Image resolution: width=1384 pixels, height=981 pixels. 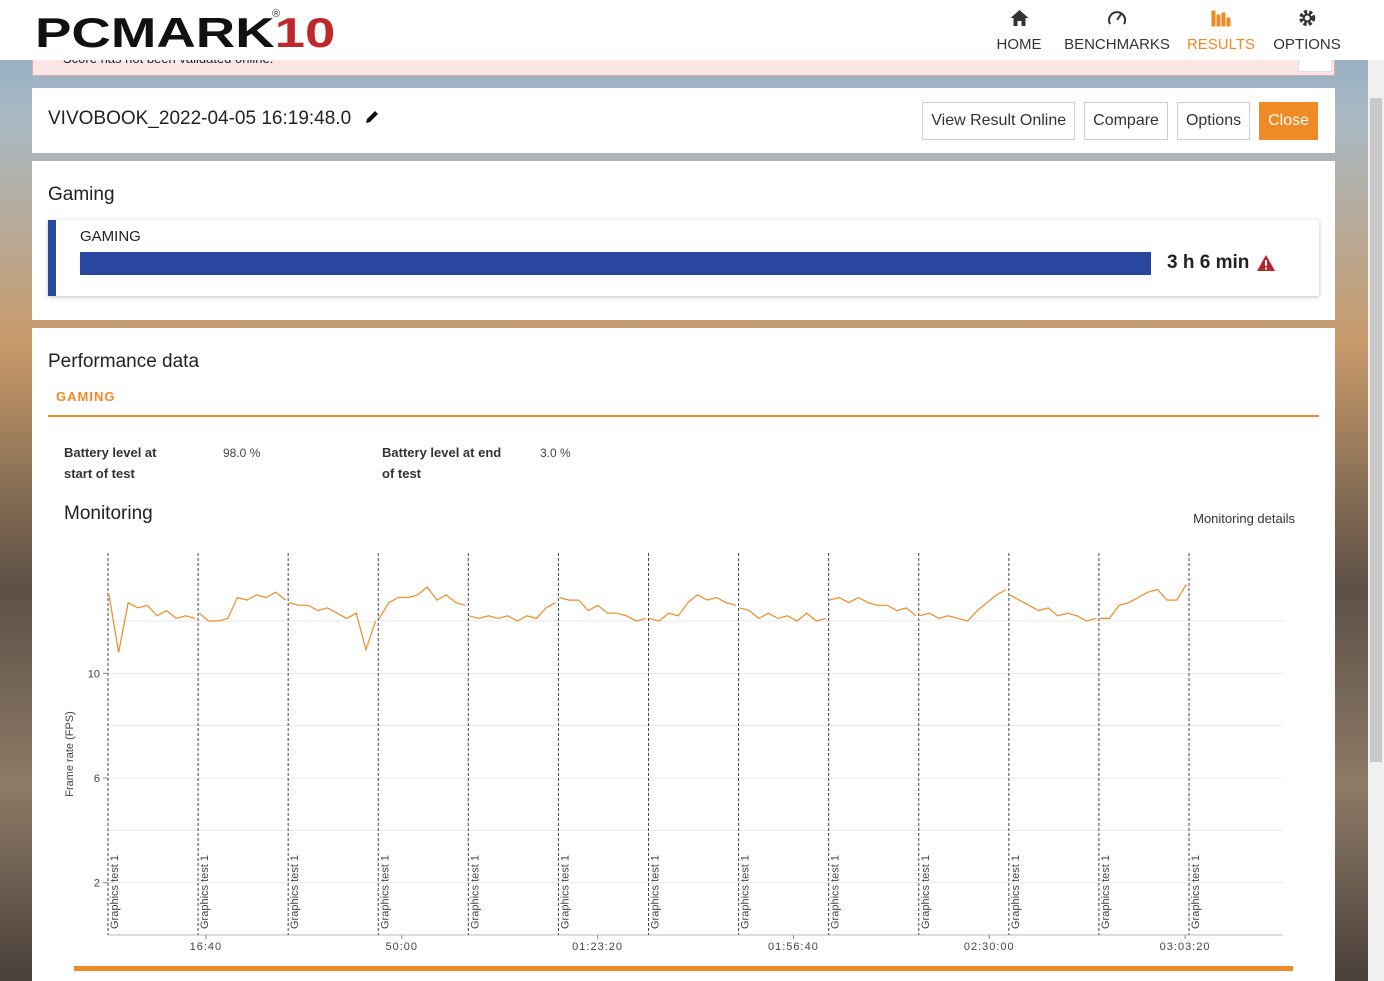 What do you see at coordinates (94, 674) in the screenshot?
I see `y-tick-label: 10` at bounding box center [94, 674].